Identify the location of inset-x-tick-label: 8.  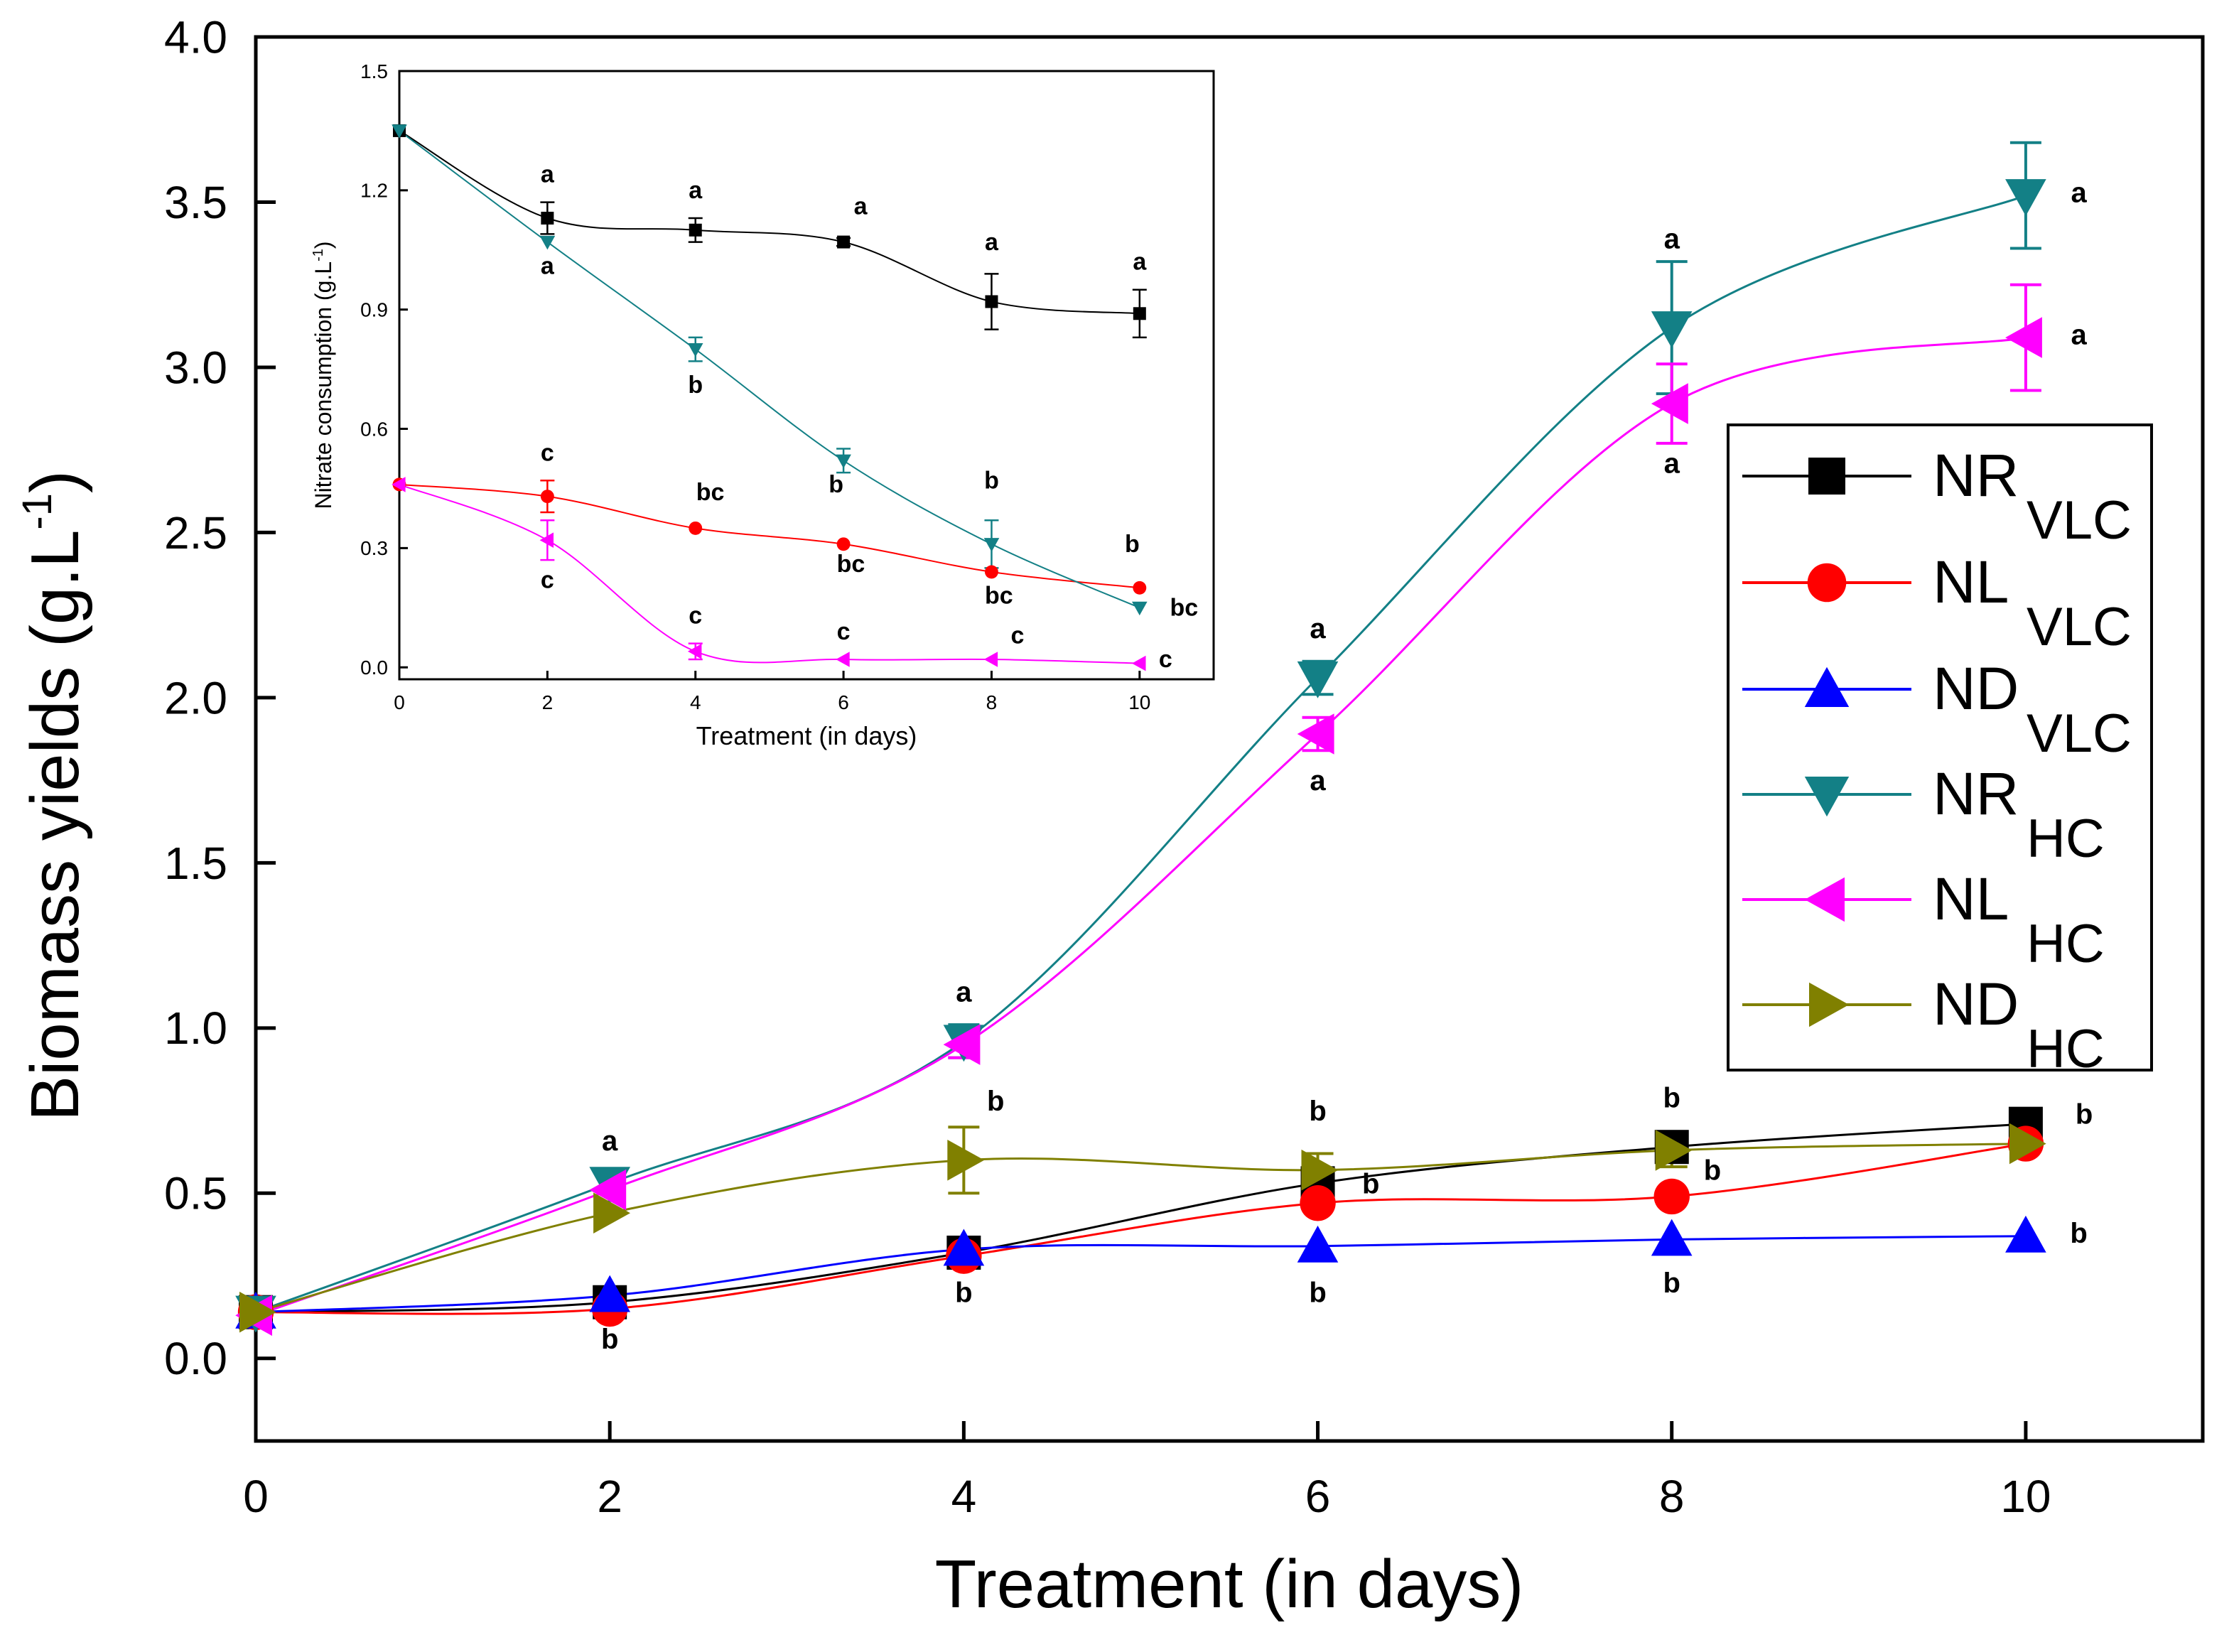
(992, 702).